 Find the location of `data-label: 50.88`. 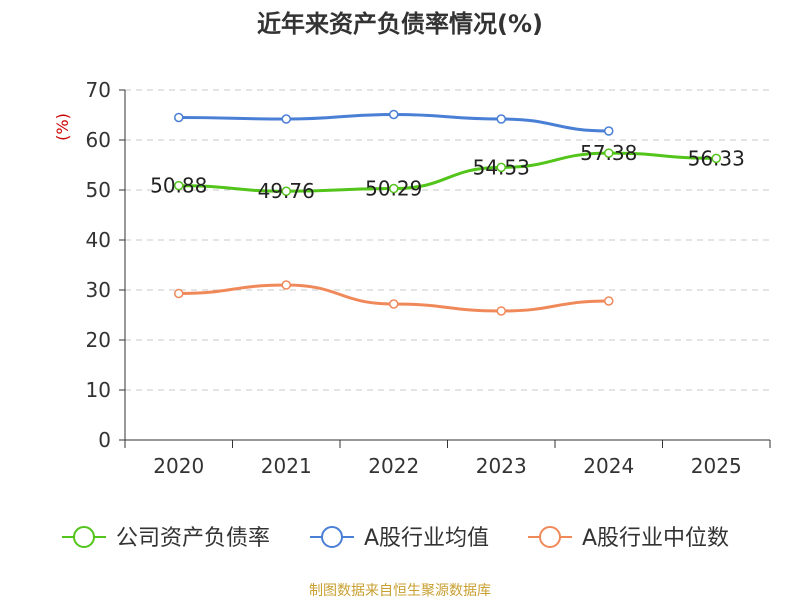

data-label: 50.88 is located at coordinates (178, 186).